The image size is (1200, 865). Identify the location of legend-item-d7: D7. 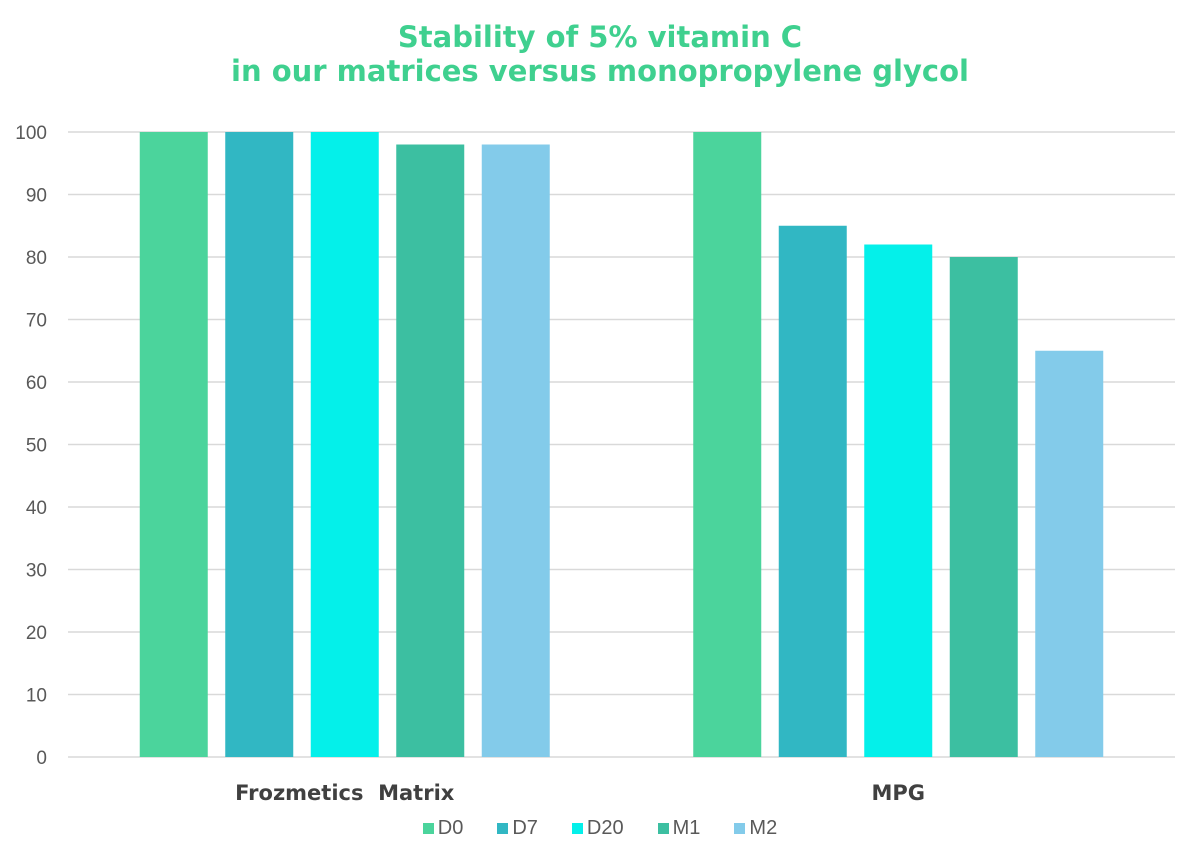
(517, 828).